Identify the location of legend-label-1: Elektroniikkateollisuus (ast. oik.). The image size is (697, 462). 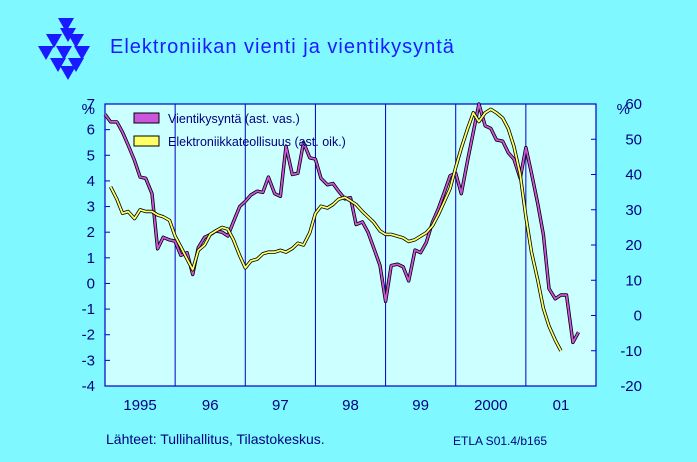
(257, 142).